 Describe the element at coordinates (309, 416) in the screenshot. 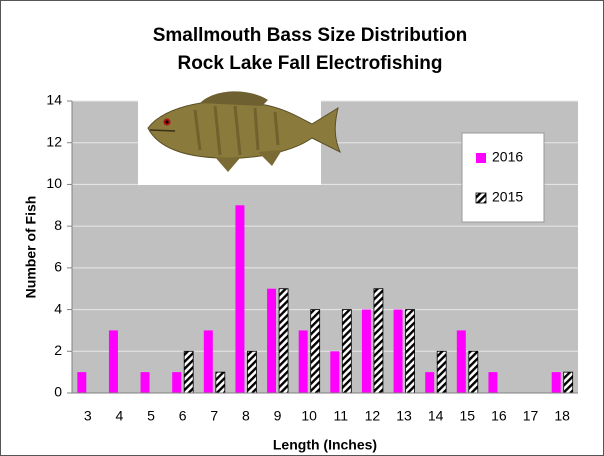

I see `x-tick-label: 10` at that location.